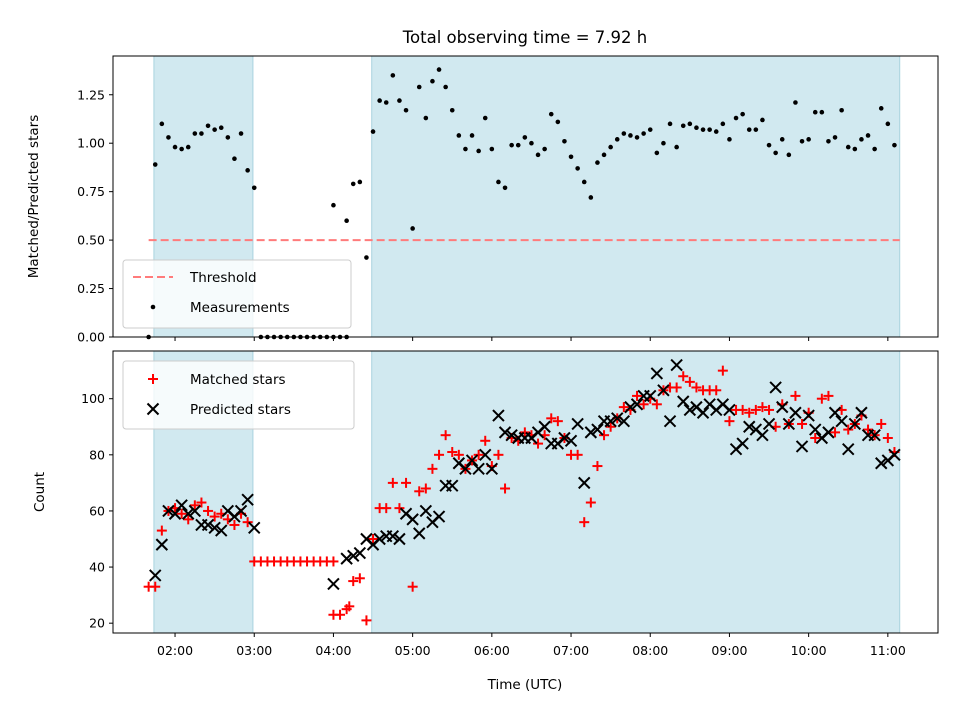 Image resolution: width=960 pixels, height=725 pixels. I want to click on legend-matched-label: Matched stars, so click(238, 380).